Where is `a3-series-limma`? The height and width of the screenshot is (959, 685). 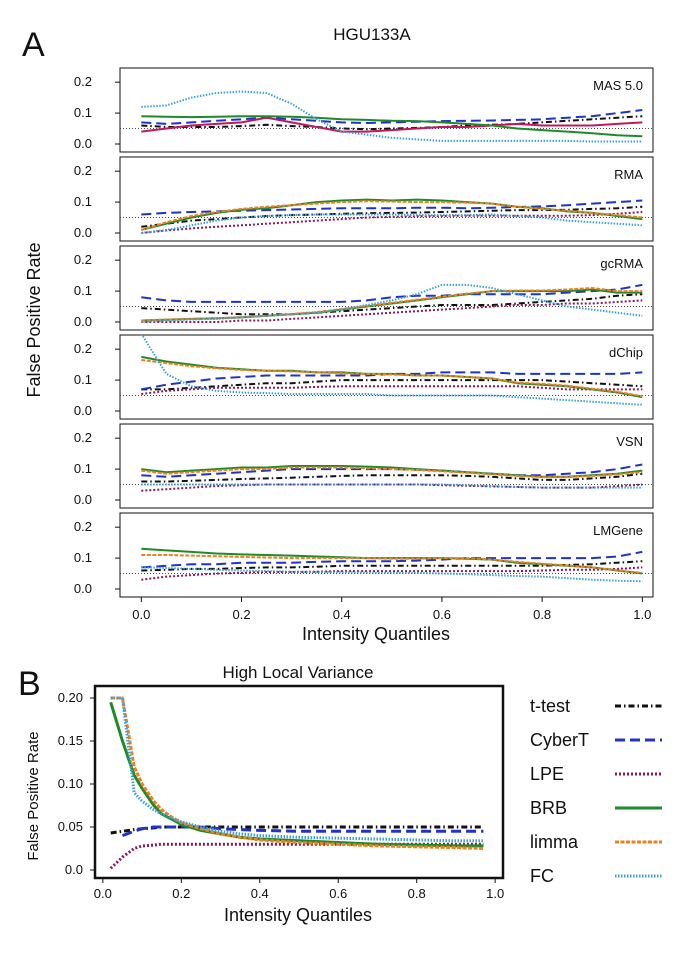 a3-series-limma is located at coordinates (392, 378).